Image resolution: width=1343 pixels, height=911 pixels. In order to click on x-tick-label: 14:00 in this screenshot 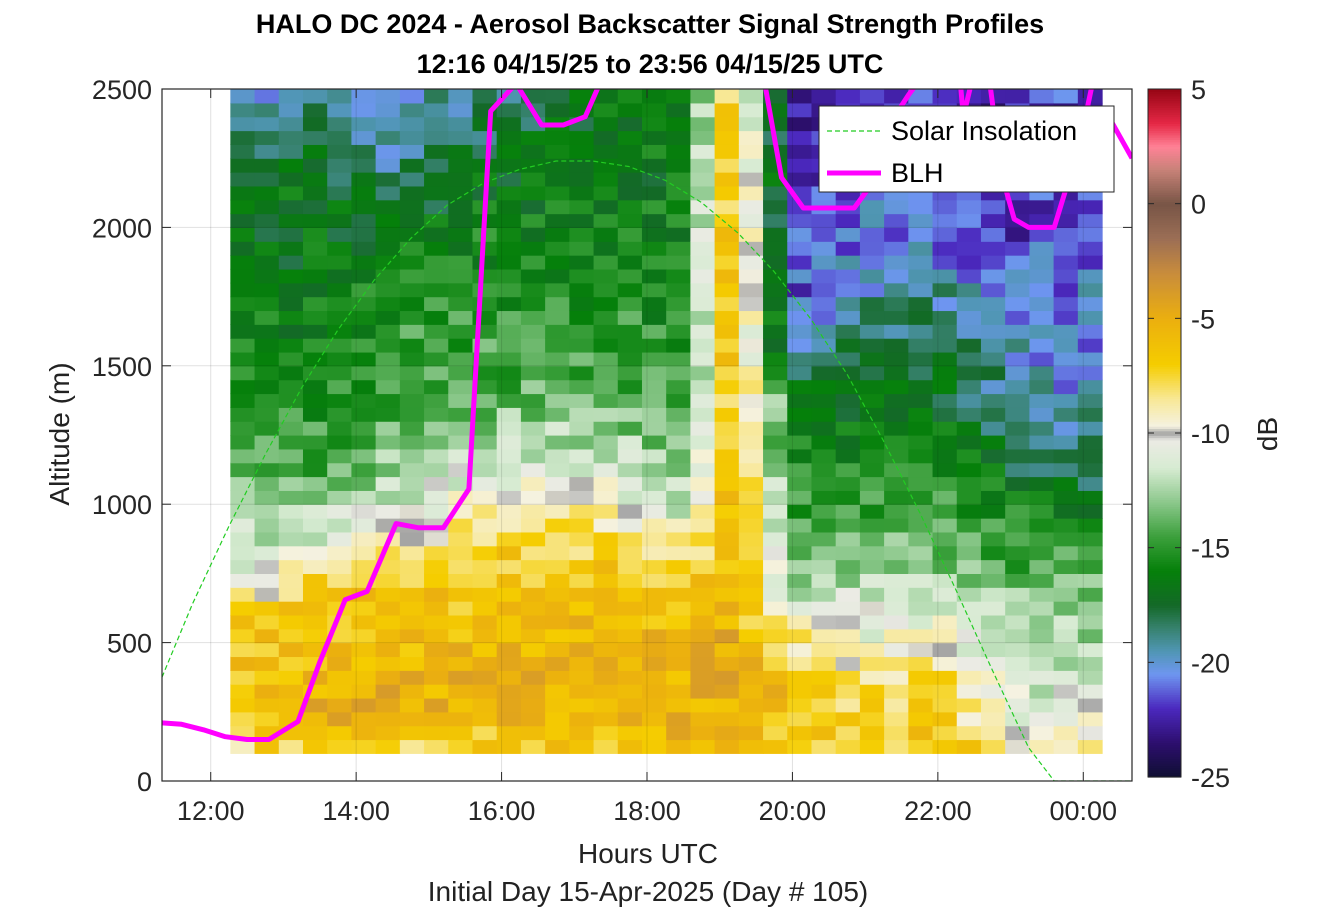, I will do `click(356, 811)`.